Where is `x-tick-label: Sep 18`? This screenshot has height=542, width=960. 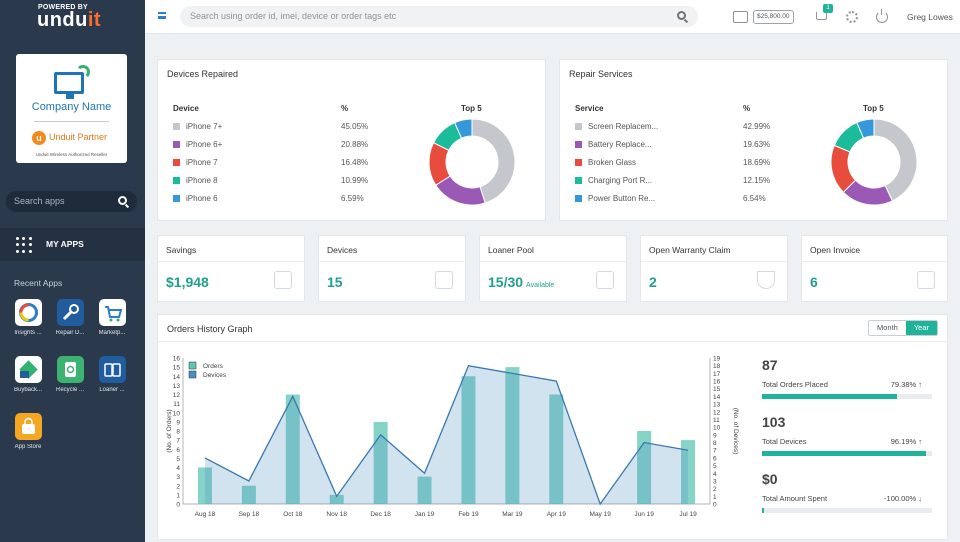 x-tick-label: Sep 18 is located at coordinates (249, 514).